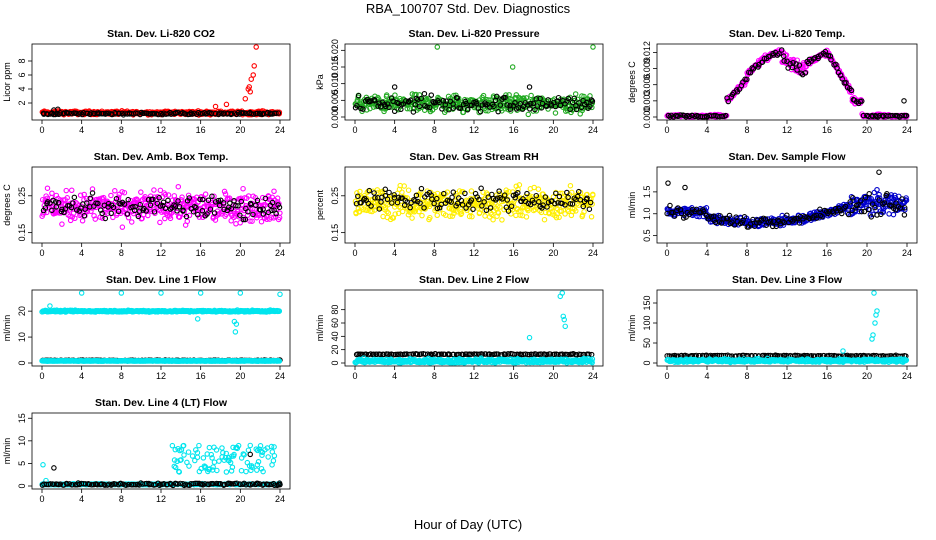 The height and width of the screenshot is (540, 936). I want to click on y-tick-label: 20, so click(335, 350).